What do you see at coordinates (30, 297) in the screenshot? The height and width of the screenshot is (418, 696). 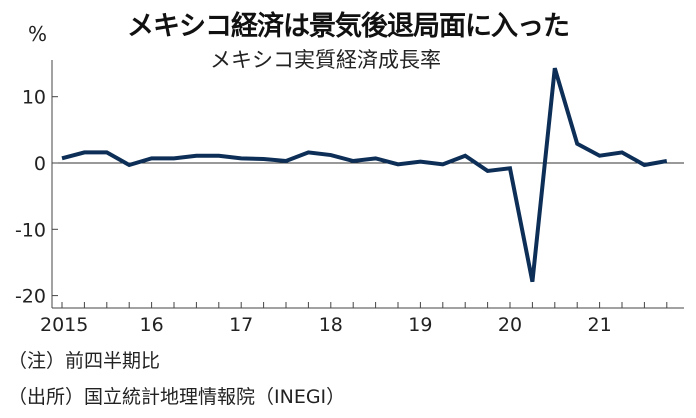 I see `y-tick-label: -20` at bounding box center [30, 297].